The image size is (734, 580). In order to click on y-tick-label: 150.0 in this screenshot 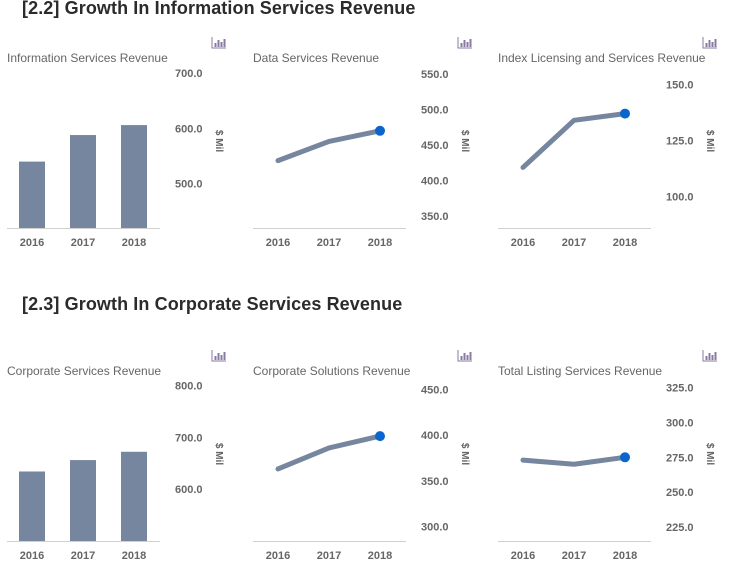, I will do `click(680, 85)`.